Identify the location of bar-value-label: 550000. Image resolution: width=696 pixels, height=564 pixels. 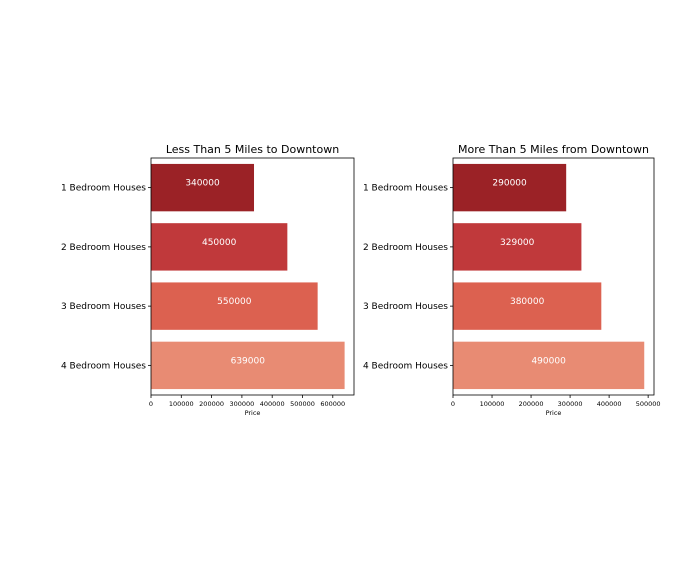
(234, 302).